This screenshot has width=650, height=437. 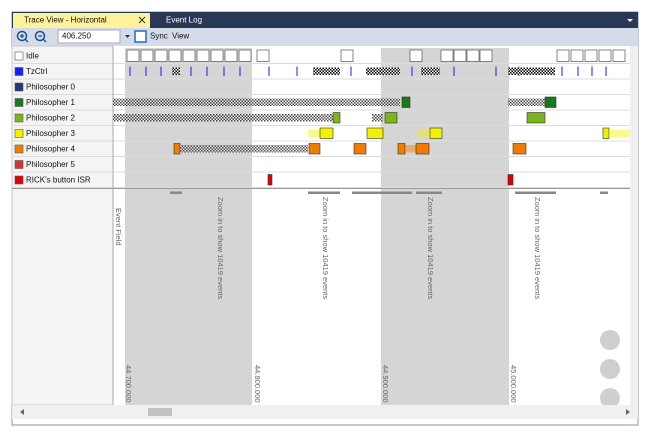 I want to click on row-label: Philosopher 1, so click(x=50, y=102).